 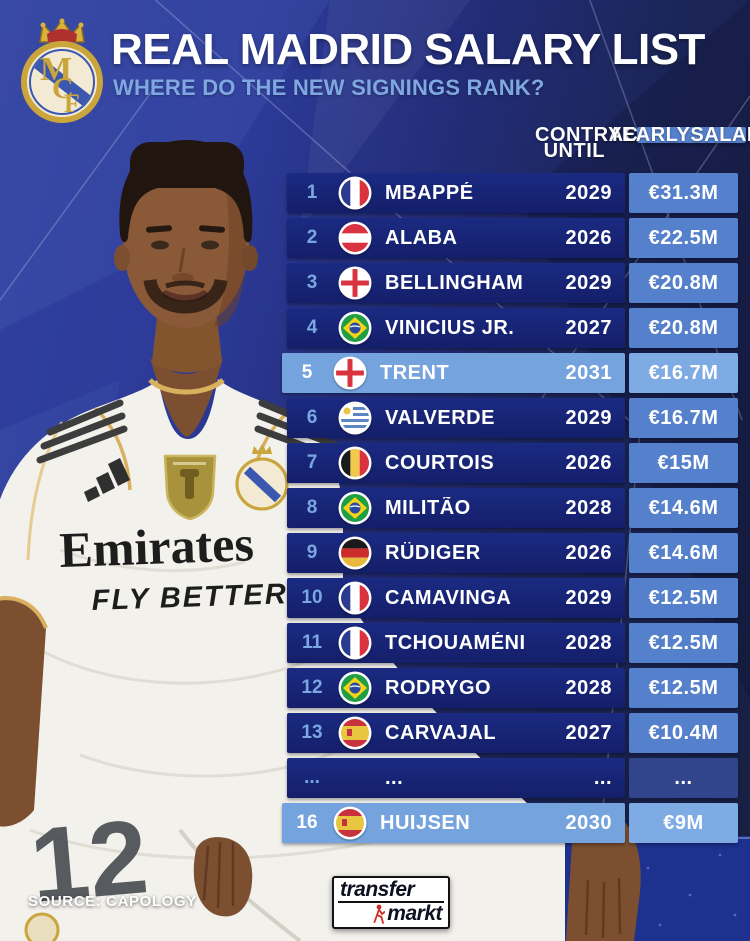 I want to click on row-salary-value: €22.5M, so click(x=683, y=238).